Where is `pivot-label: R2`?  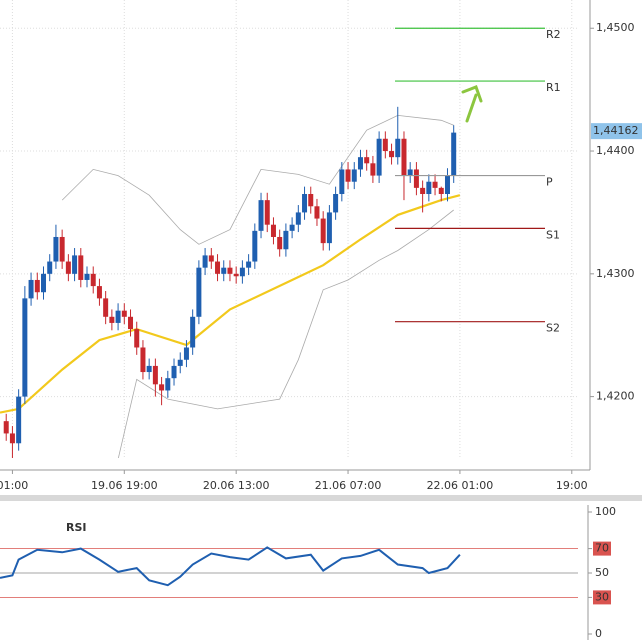 pivot-label: R2 is located at coordinates (553, 34).